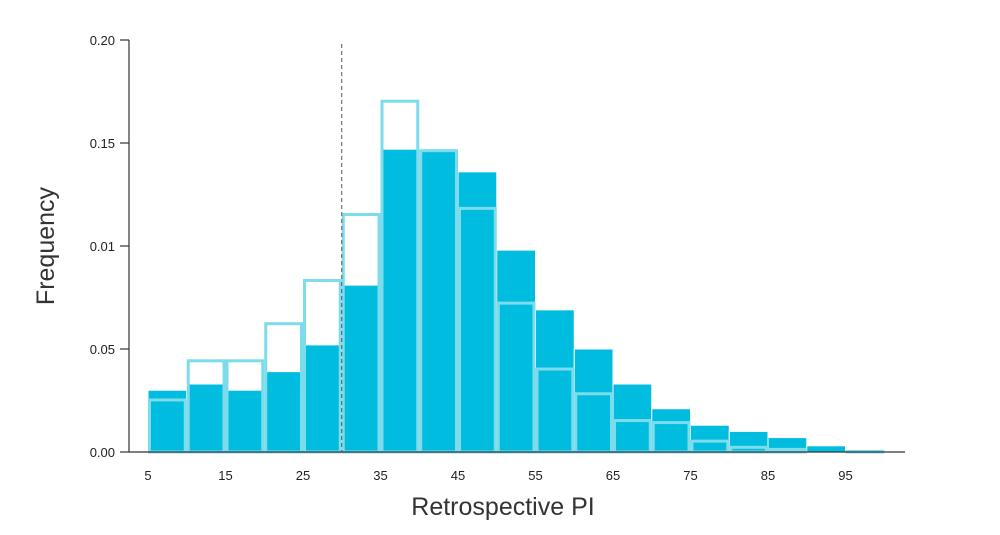  I want to click on x-axis-title: Retrospective PI, so click(502, 507).